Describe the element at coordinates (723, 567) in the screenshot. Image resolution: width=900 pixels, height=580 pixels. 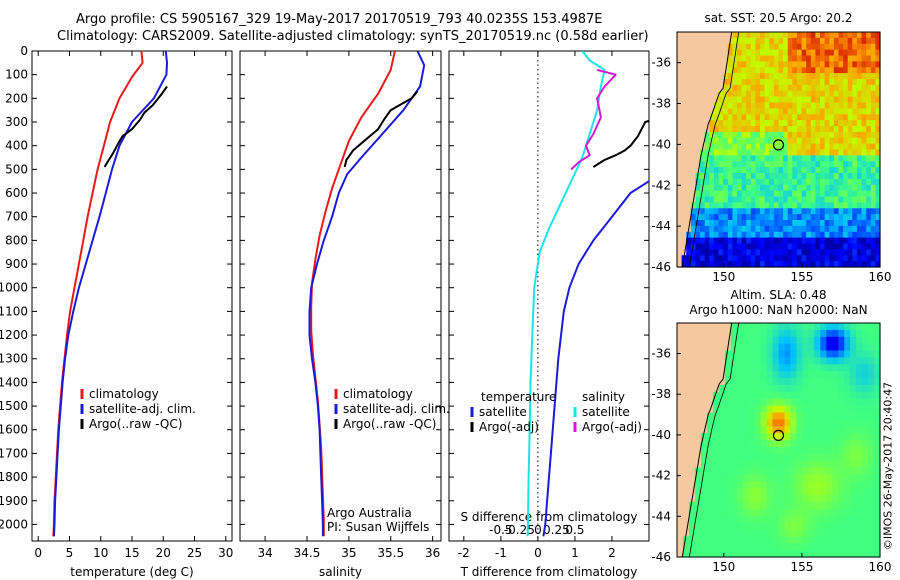
I see `sla-map-xtick-label: 150` at that location.